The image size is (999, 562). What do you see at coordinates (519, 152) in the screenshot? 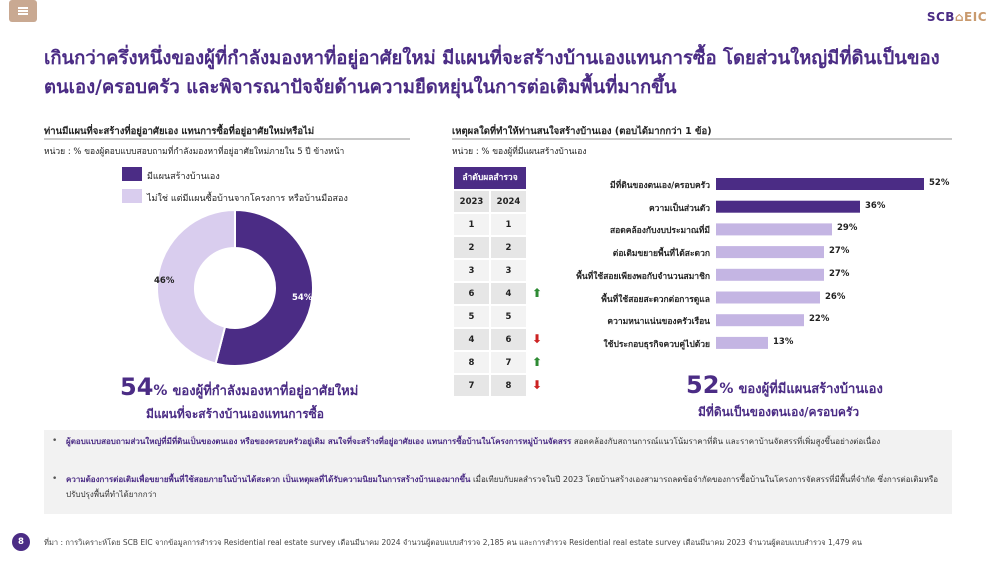
I see `right-panel-unit: หน่วย : % ของผู้ที่มีแผนสร้างบ้านเอง` at bounding box center [519, 152].